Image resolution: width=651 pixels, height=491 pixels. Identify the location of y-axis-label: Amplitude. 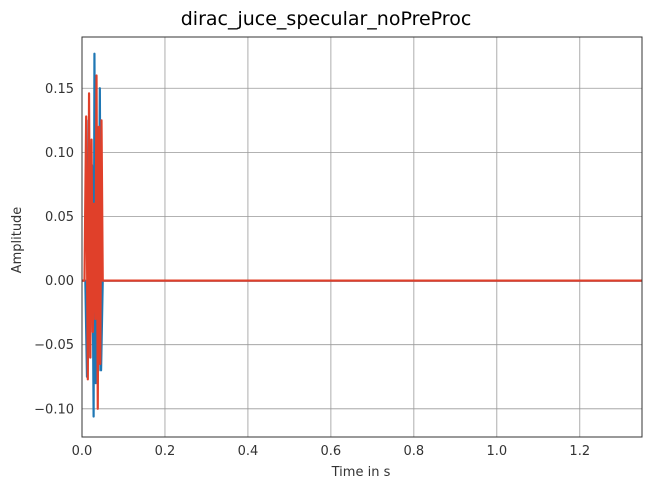
(17, 240).